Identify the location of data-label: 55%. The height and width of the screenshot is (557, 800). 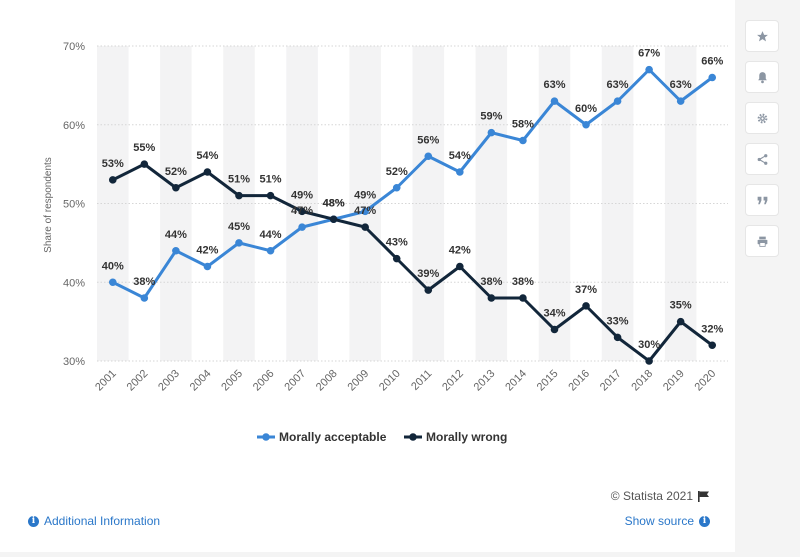
(144, 148).